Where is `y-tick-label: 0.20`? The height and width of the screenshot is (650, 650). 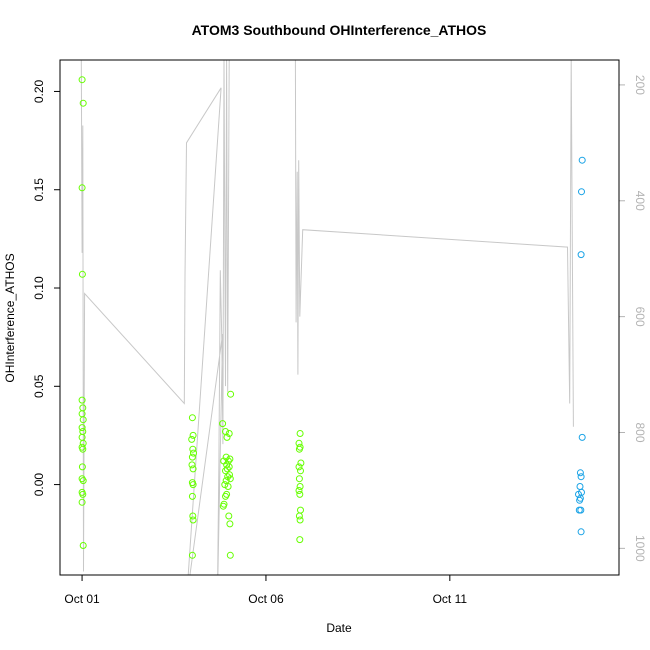
y-tick-label: 0.20 is located at coordinates (39, 91).